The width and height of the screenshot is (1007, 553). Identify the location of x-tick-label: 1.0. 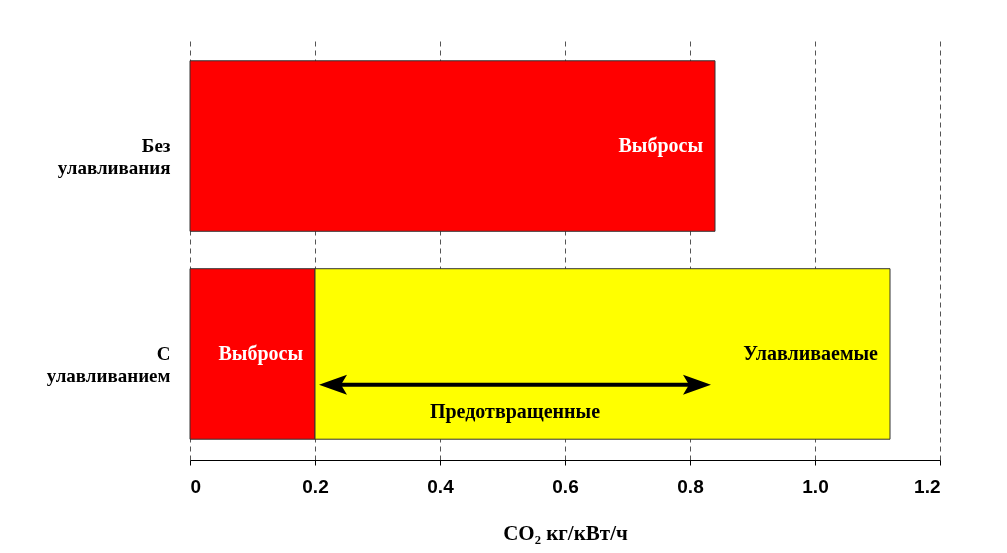
(815, 486).